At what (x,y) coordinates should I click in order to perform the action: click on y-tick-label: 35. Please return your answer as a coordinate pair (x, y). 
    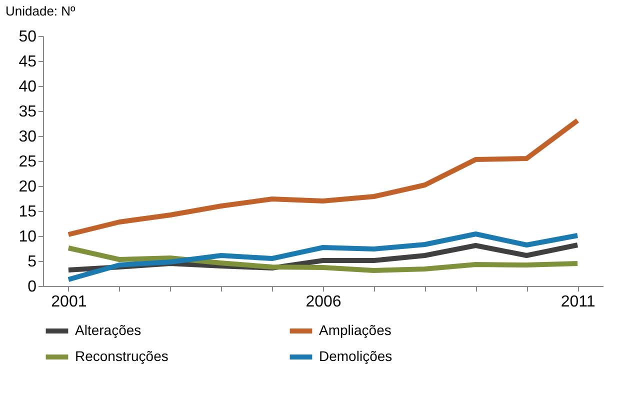
    Looking at the image, I should click on (27, 112).